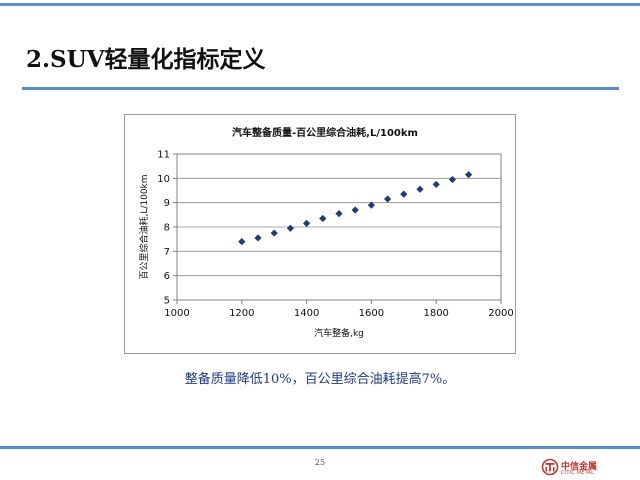  What do you see at coordinates (579, 467) in the screenshot?
I see `logo-name-cn: 中信金属` at bounding box center [579, 467].